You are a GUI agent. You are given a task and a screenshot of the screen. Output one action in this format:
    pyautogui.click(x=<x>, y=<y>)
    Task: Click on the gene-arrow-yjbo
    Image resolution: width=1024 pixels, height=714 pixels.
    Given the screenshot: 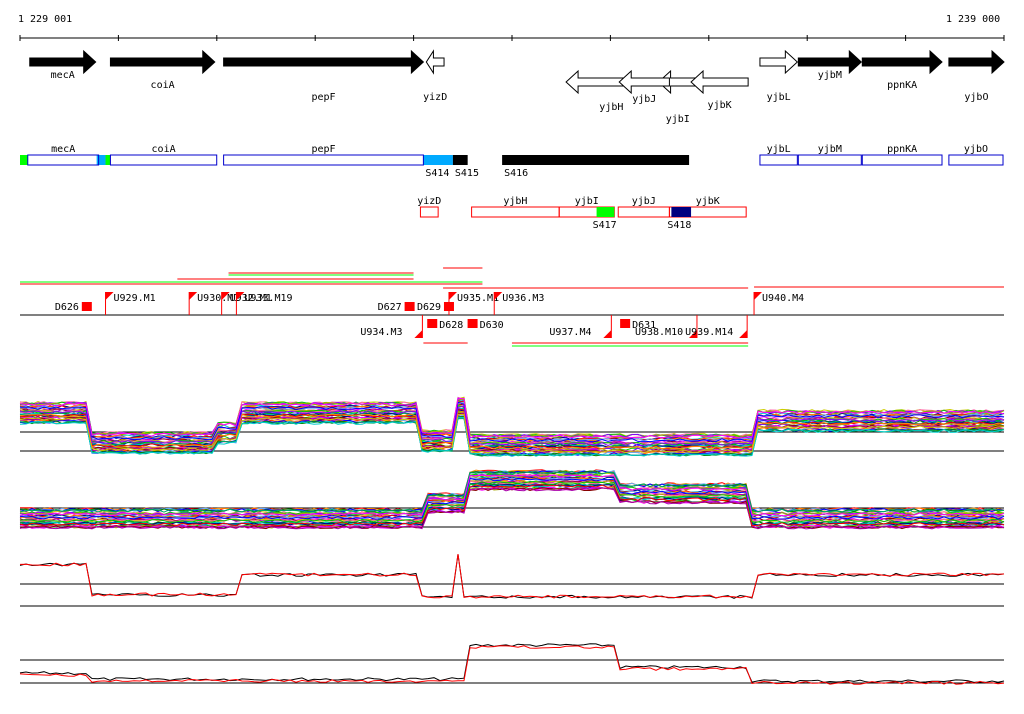 What is the action you would take?
    pyautogui.click(x=976, y=62)
    